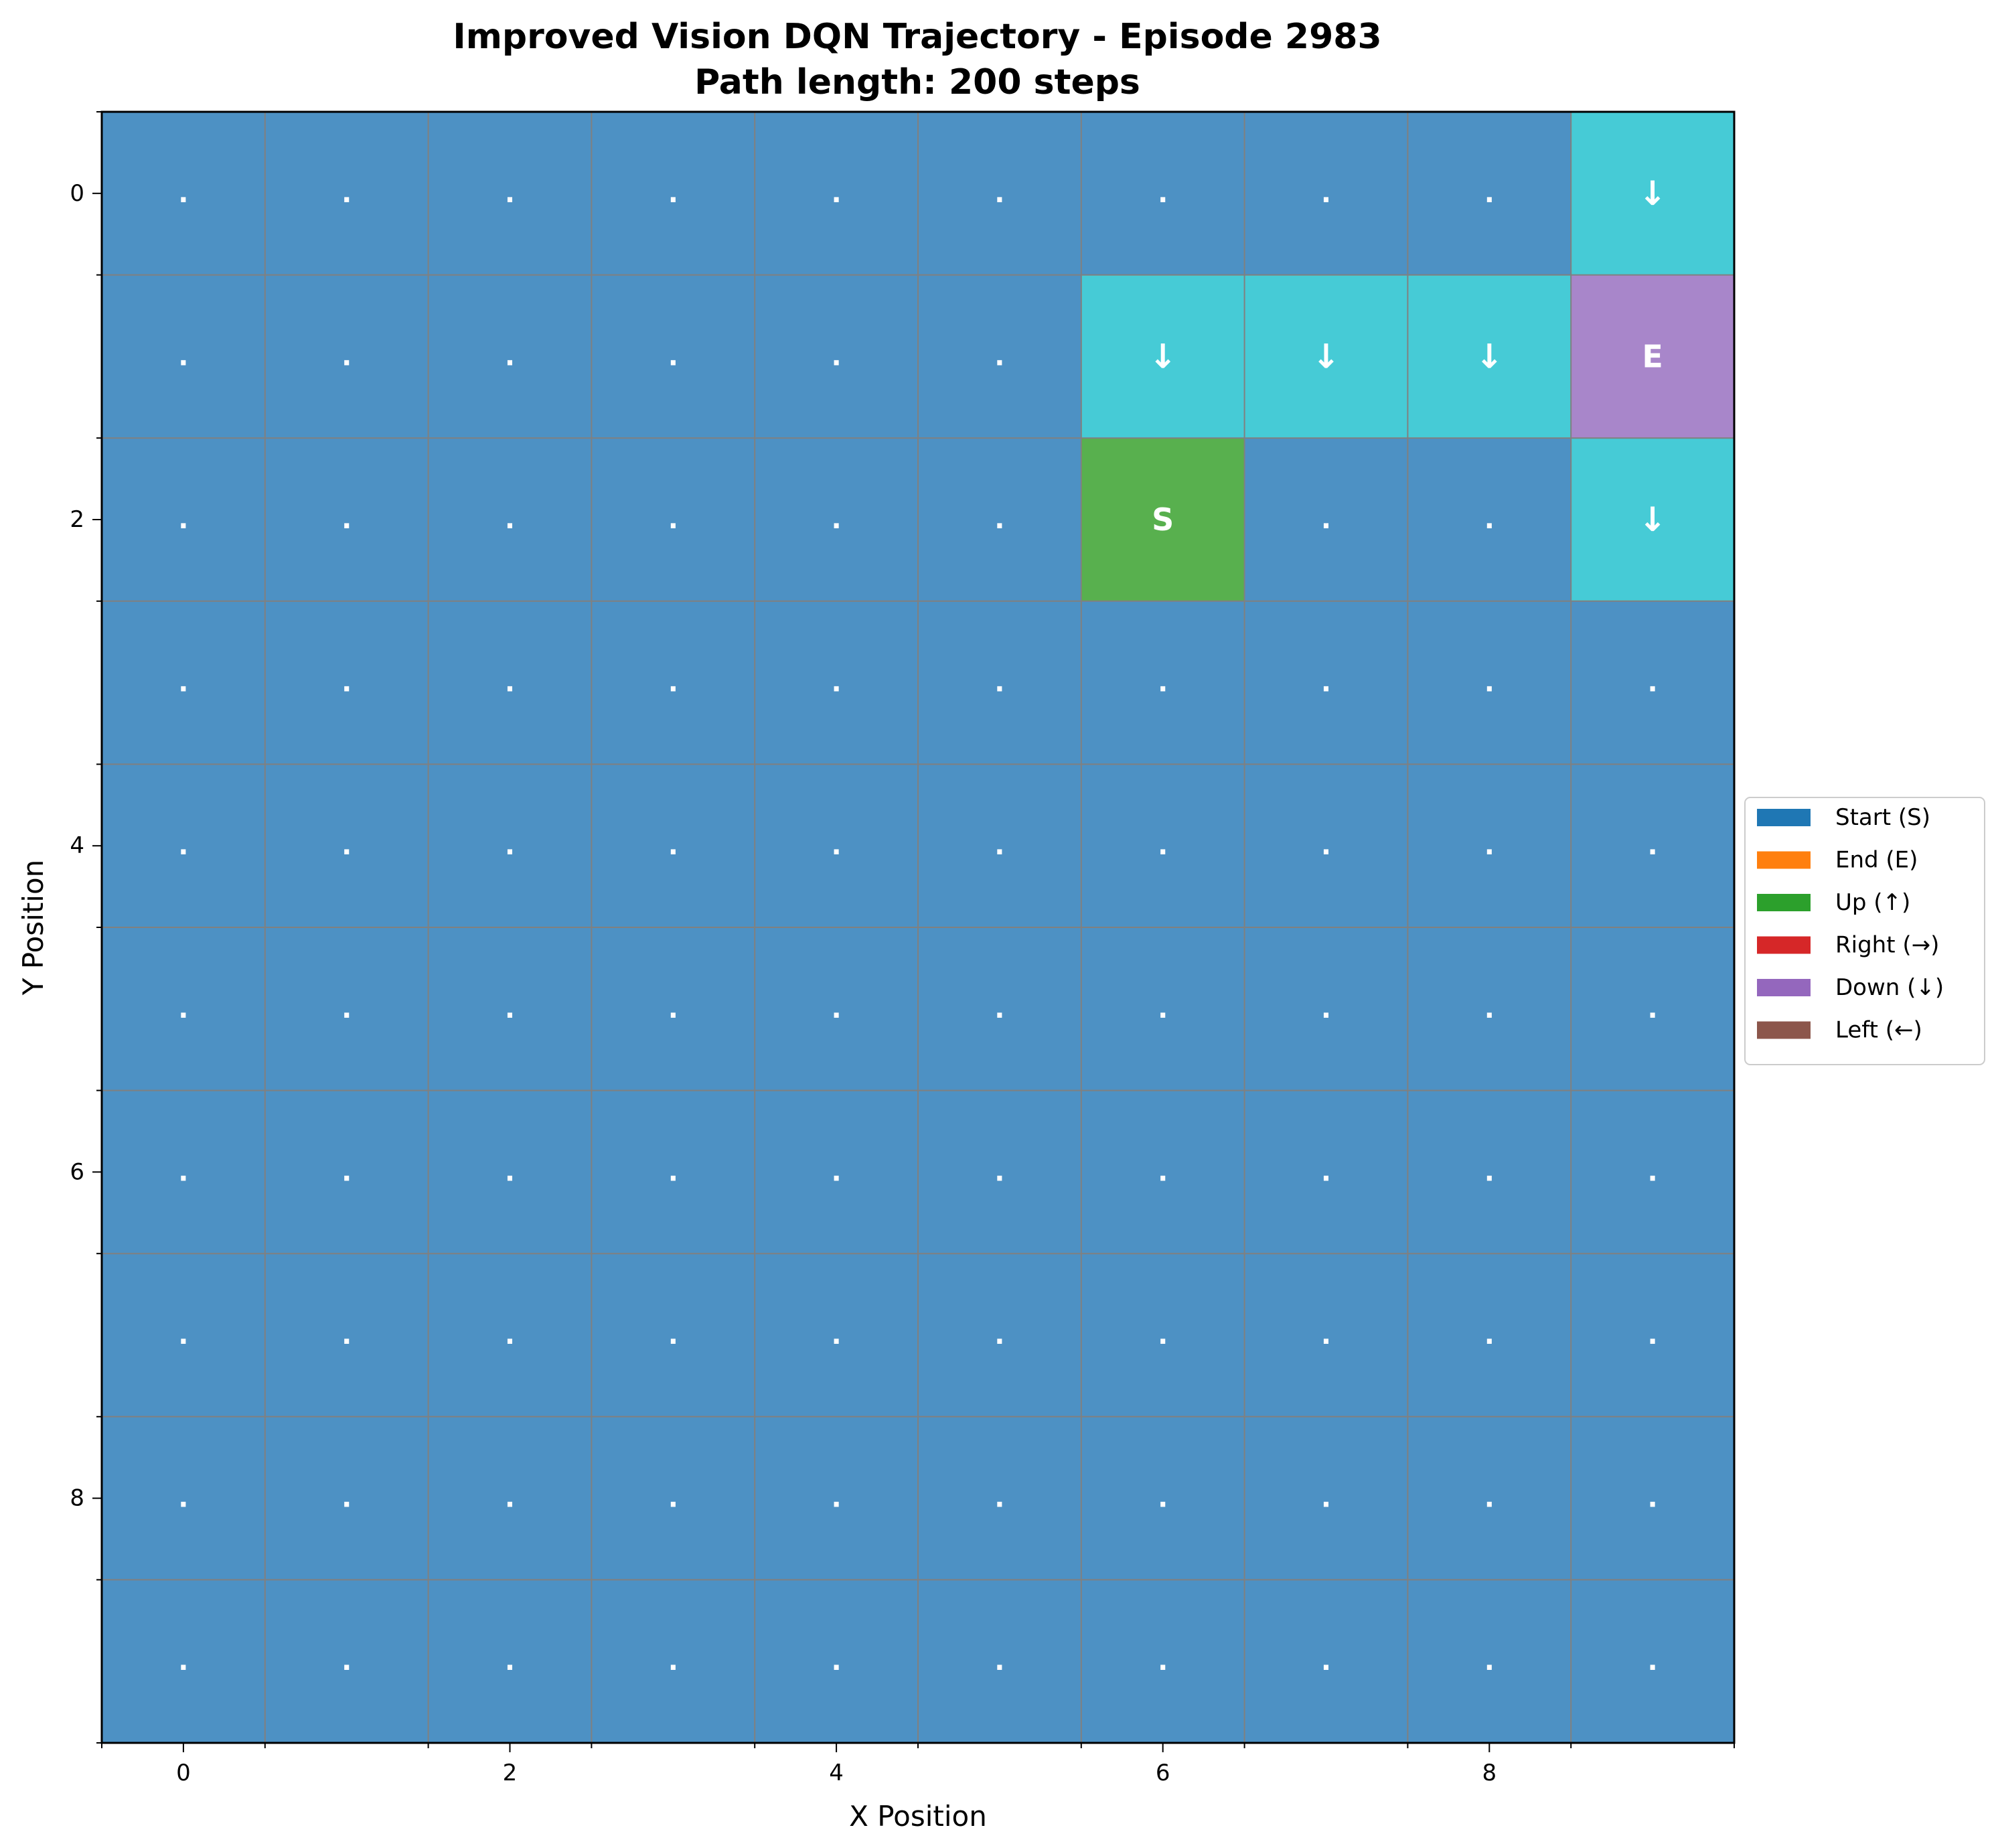 The height and width of the screenshot is (1848, 1994). Describe the element at coordinates (33, 928) in the screenshot. I see `y-axis-label: Y Position` at that location.